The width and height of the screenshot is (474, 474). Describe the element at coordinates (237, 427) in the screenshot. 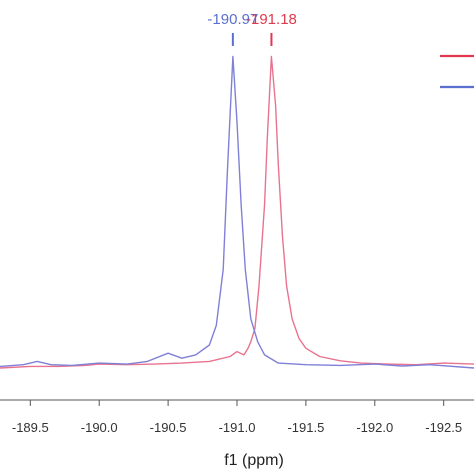

I see `x-tick-label-4: -191.0` at that location.